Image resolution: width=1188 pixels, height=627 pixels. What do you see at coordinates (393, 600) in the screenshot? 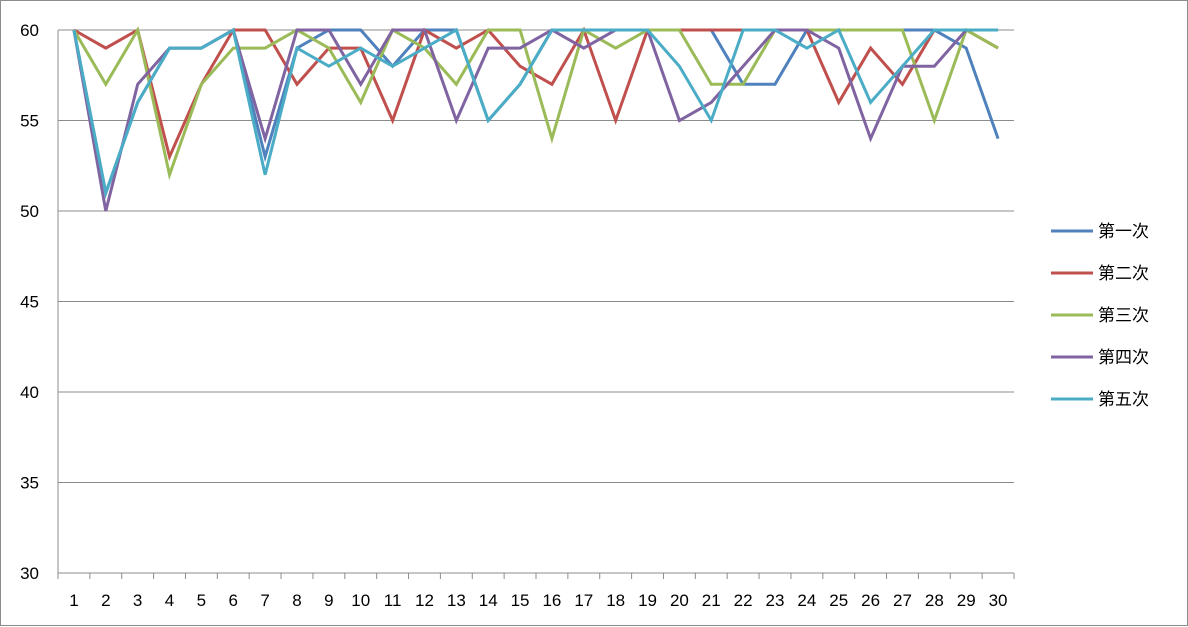
I see `x-tick-label: 11` at bounding box center [393, 600].